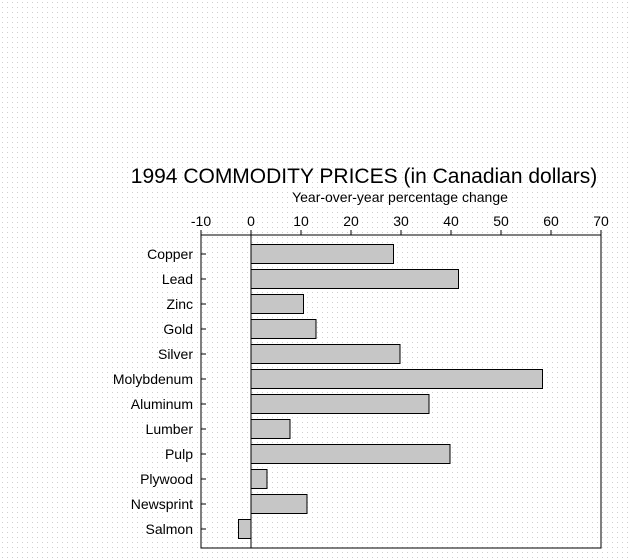 This screenshot has height=558, width=632. I want to click on category-label: Plywood, so click(166, 479).